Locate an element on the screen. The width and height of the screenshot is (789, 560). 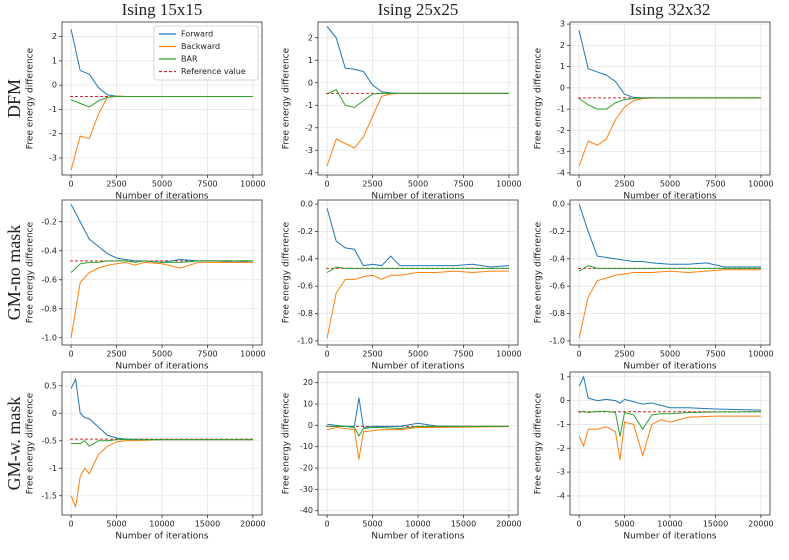
legend-label: BAR is located at coordinates (189, 59).